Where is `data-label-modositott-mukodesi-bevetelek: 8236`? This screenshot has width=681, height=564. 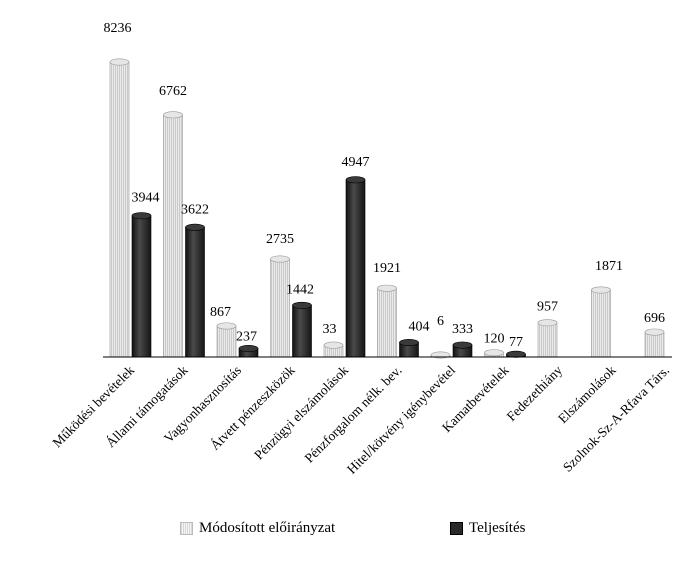
data-label-modositott-mukodesi-bevetelek: 8236 is located at coordinates (118, 28).